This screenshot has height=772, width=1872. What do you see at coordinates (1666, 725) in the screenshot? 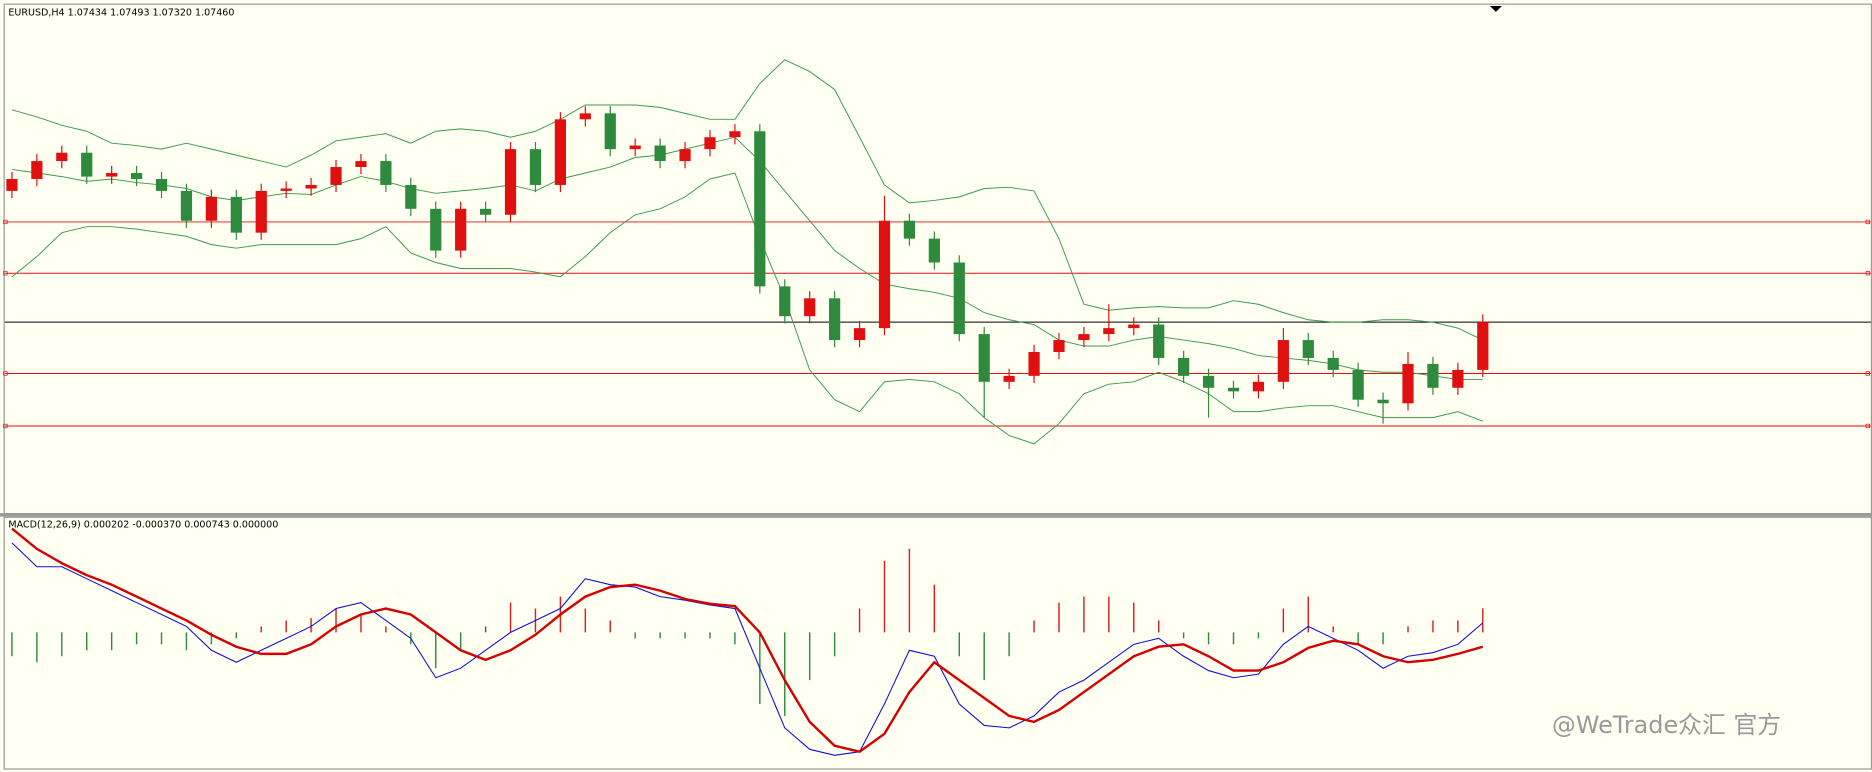
I see `watermark: @WeTrade众汇 官方` at bounding box center [1666, 725].